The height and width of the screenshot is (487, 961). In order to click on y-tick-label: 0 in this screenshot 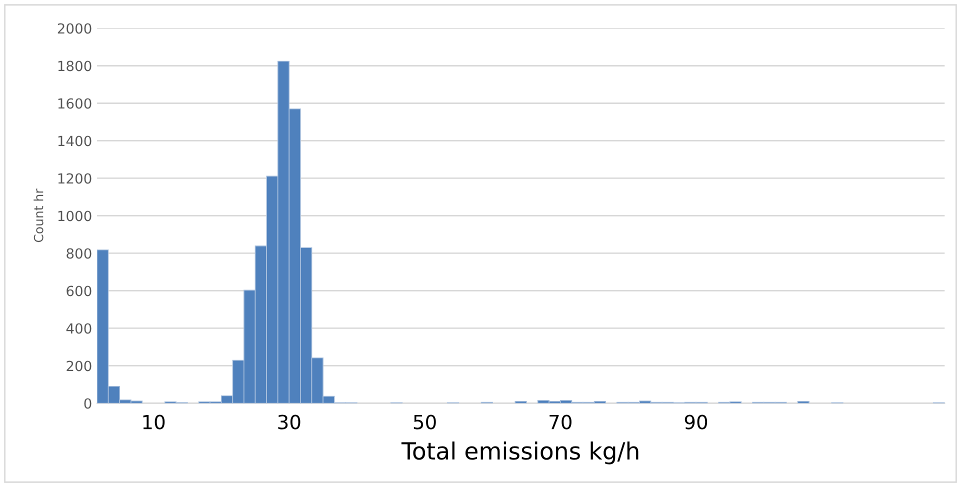, I will do `click(88, 403)`.